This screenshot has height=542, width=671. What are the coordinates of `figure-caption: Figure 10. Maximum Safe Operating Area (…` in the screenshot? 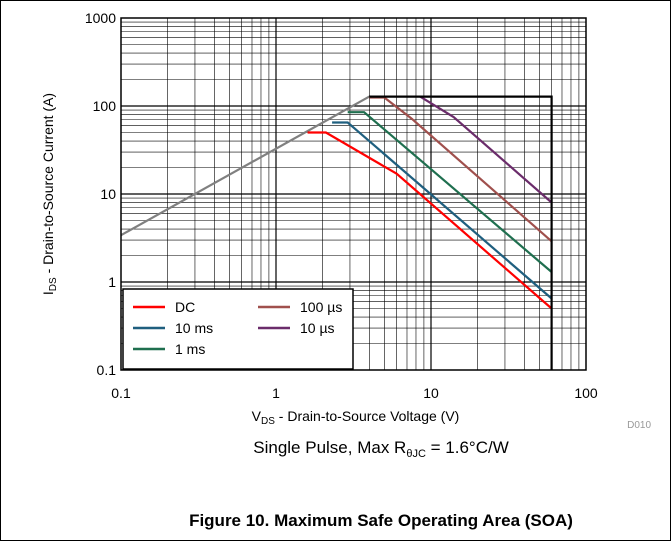 It's located at (381, 520).